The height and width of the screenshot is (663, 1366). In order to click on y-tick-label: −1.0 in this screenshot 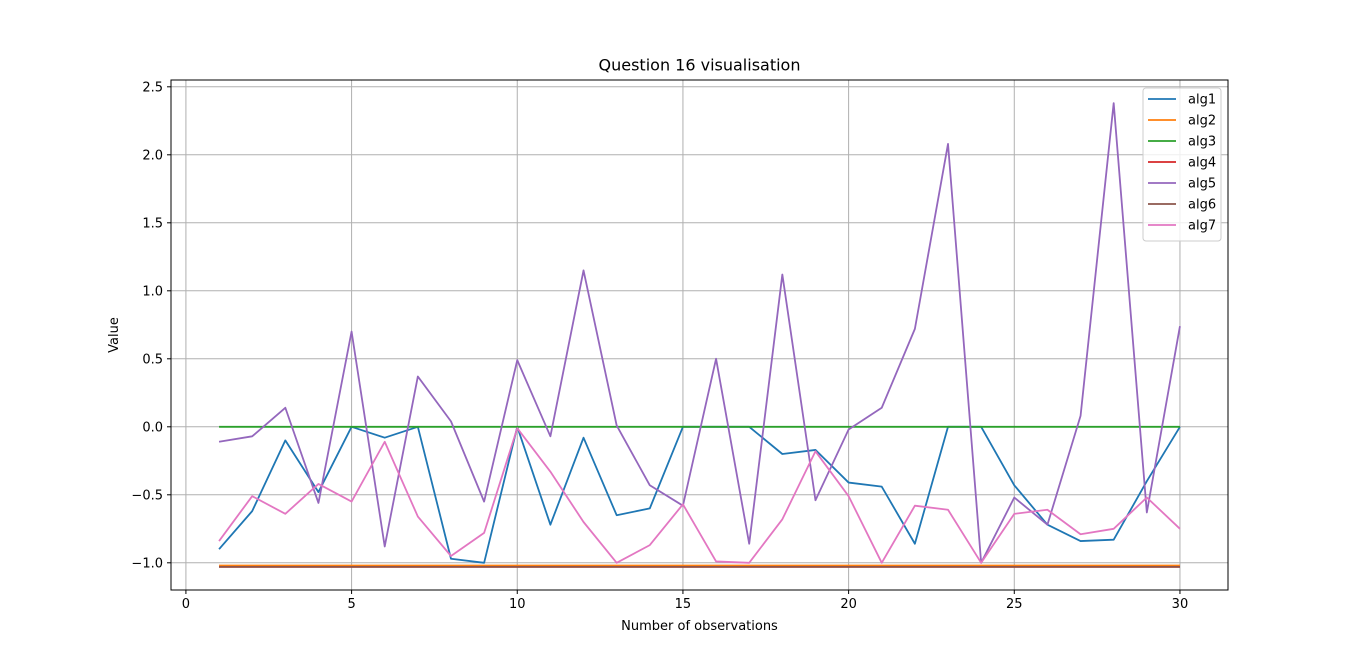, I will do `click(147, 563)`.